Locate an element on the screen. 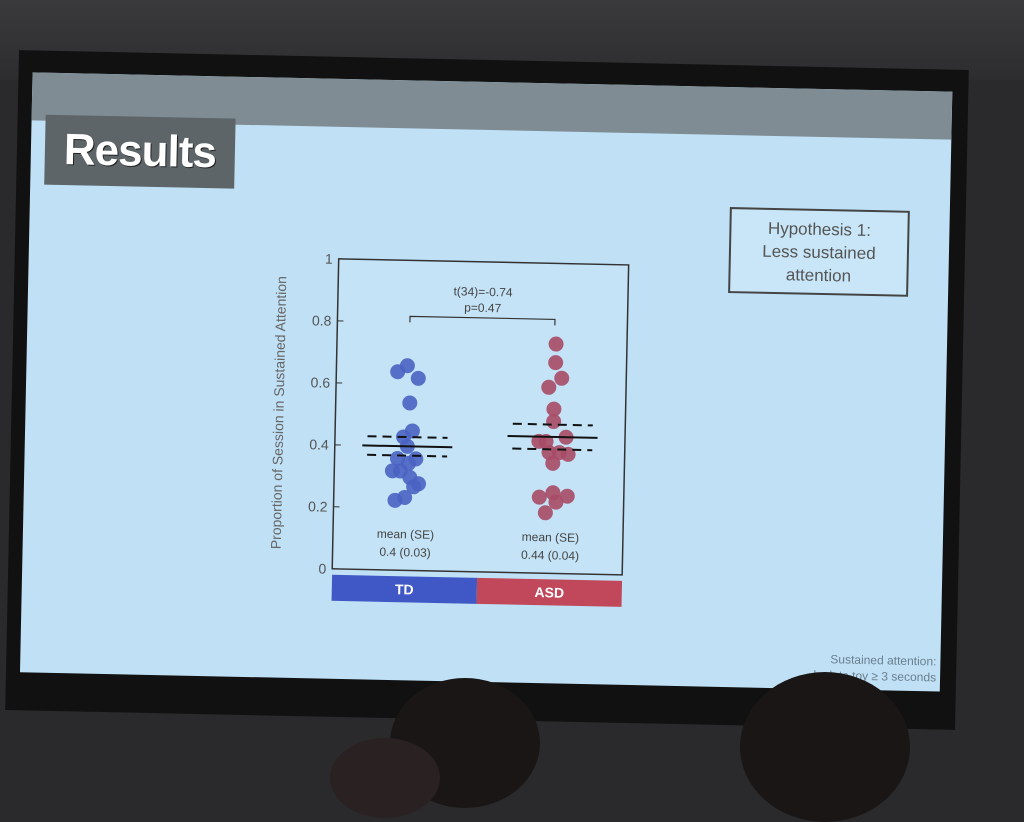  y-tick-label: 0.4 is located at coordinates (319, 444).